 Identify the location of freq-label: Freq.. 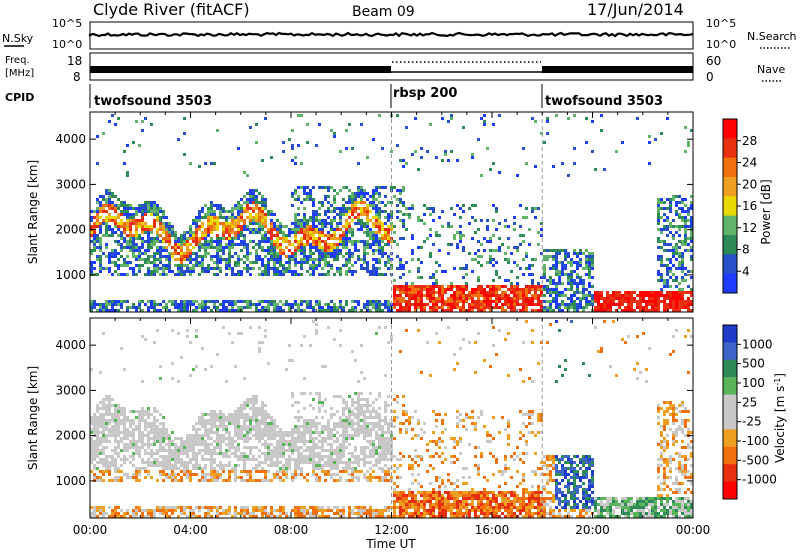
(17, 60).